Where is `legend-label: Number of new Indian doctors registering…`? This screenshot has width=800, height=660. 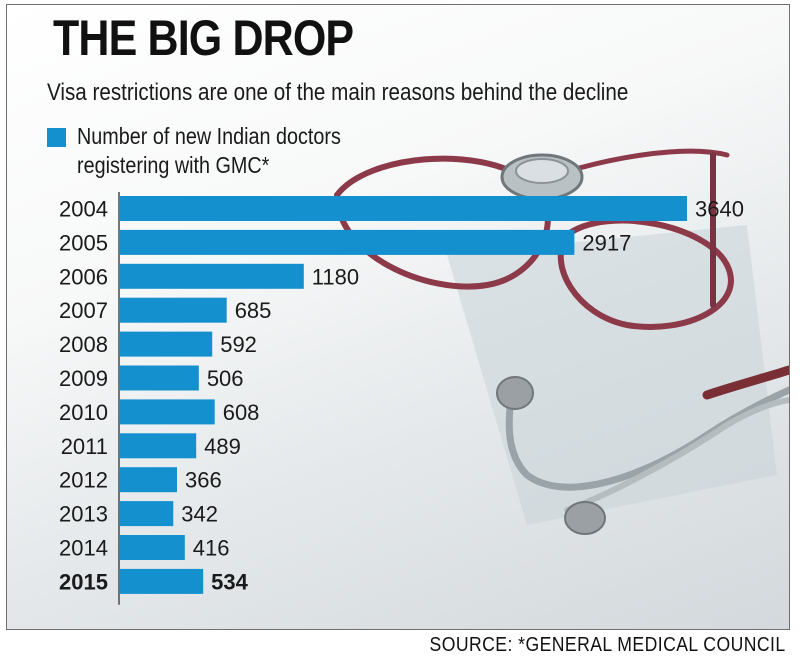 legend-label: Number of new Indian doctors registering… is located at coordinates (209, 150).